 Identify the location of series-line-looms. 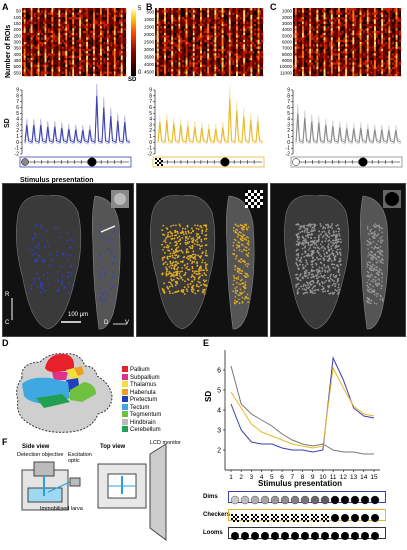
(302, 410).